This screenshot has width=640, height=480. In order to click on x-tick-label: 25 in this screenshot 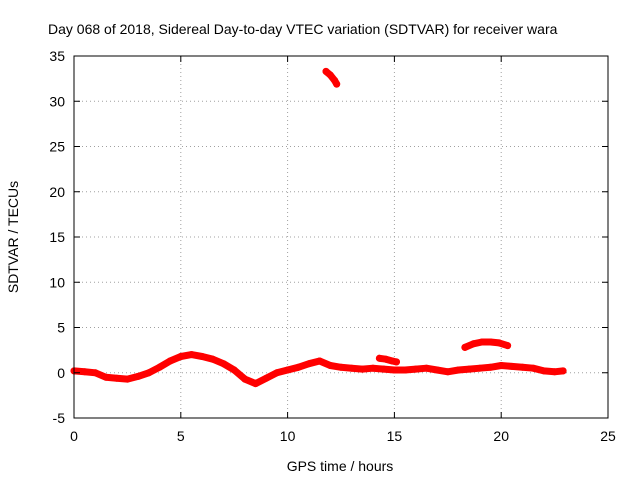, I will do `click(608, 436)`.